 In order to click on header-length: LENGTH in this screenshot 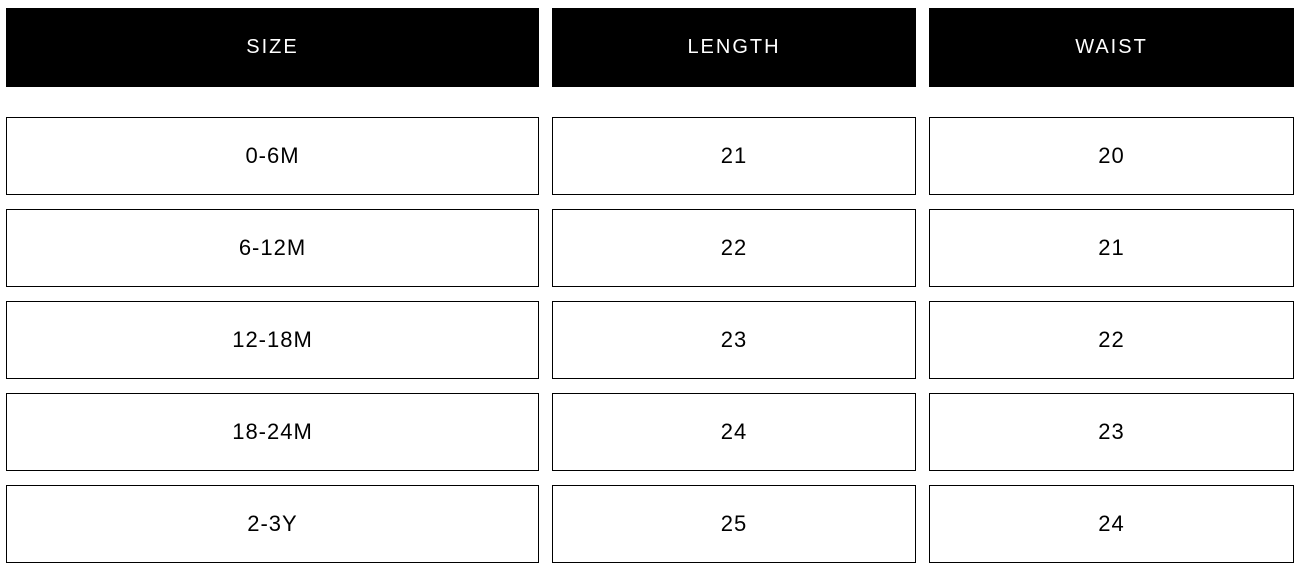, I will do `click(734, 47)`.